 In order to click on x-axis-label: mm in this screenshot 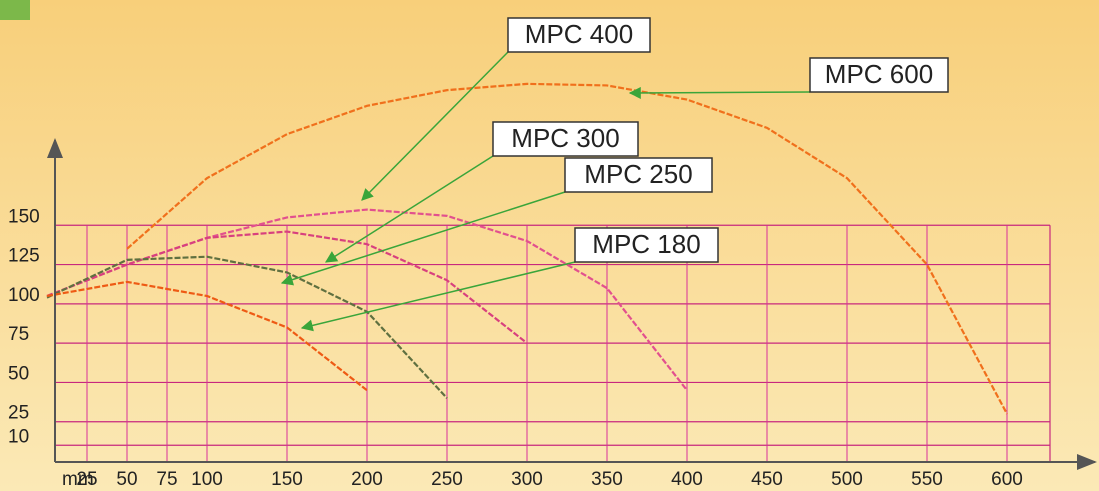, I will do `click(78, 479)`.